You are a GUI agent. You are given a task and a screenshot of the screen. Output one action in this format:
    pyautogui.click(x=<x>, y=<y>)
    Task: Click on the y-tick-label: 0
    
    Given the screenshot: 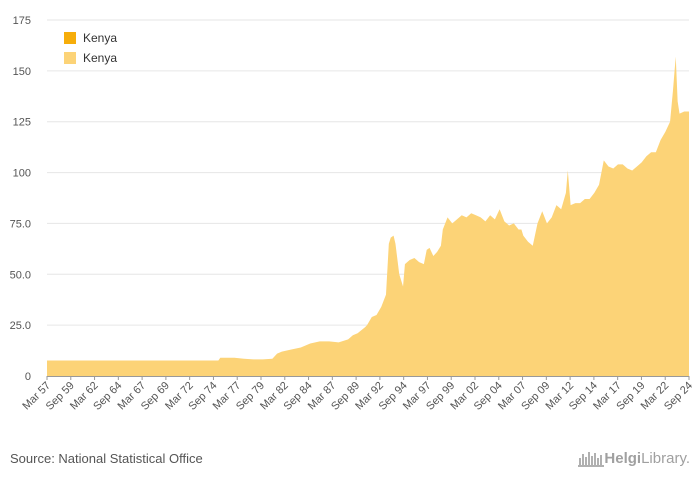 What is the action you would take?
    pyautogui.click(x=28, y=377)
    